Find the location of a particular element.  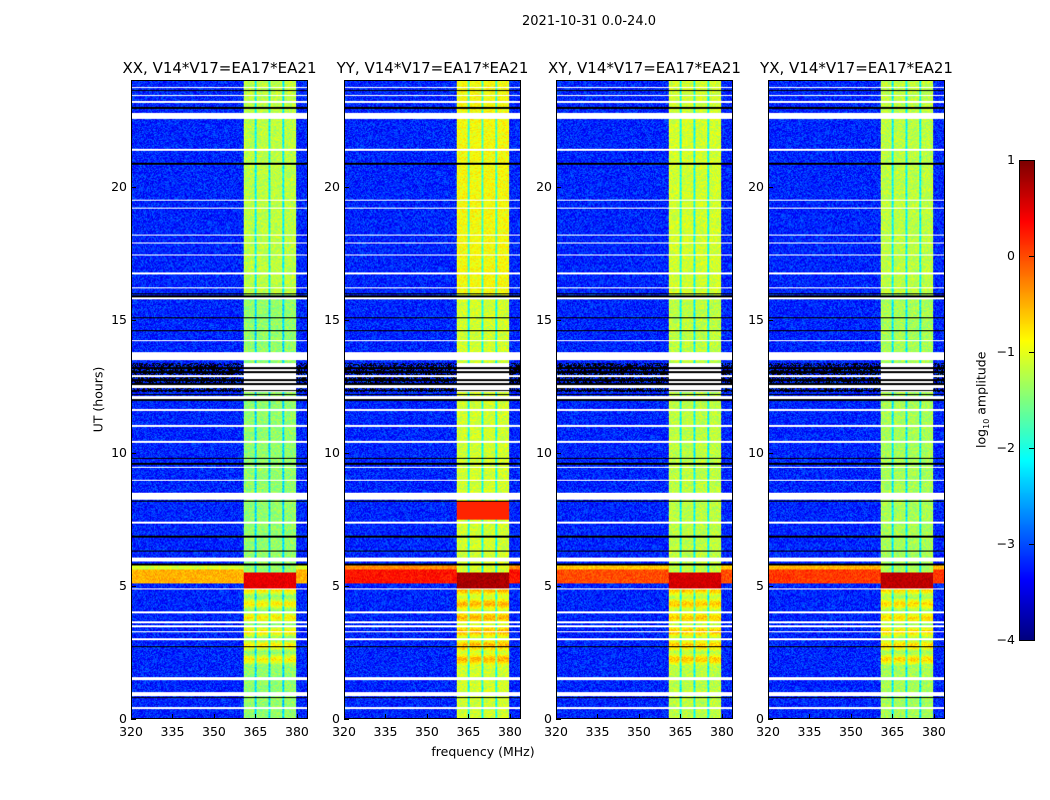

figure-title: 2021-10-31 0.0-24.0 is located at coordinates (589, 21).